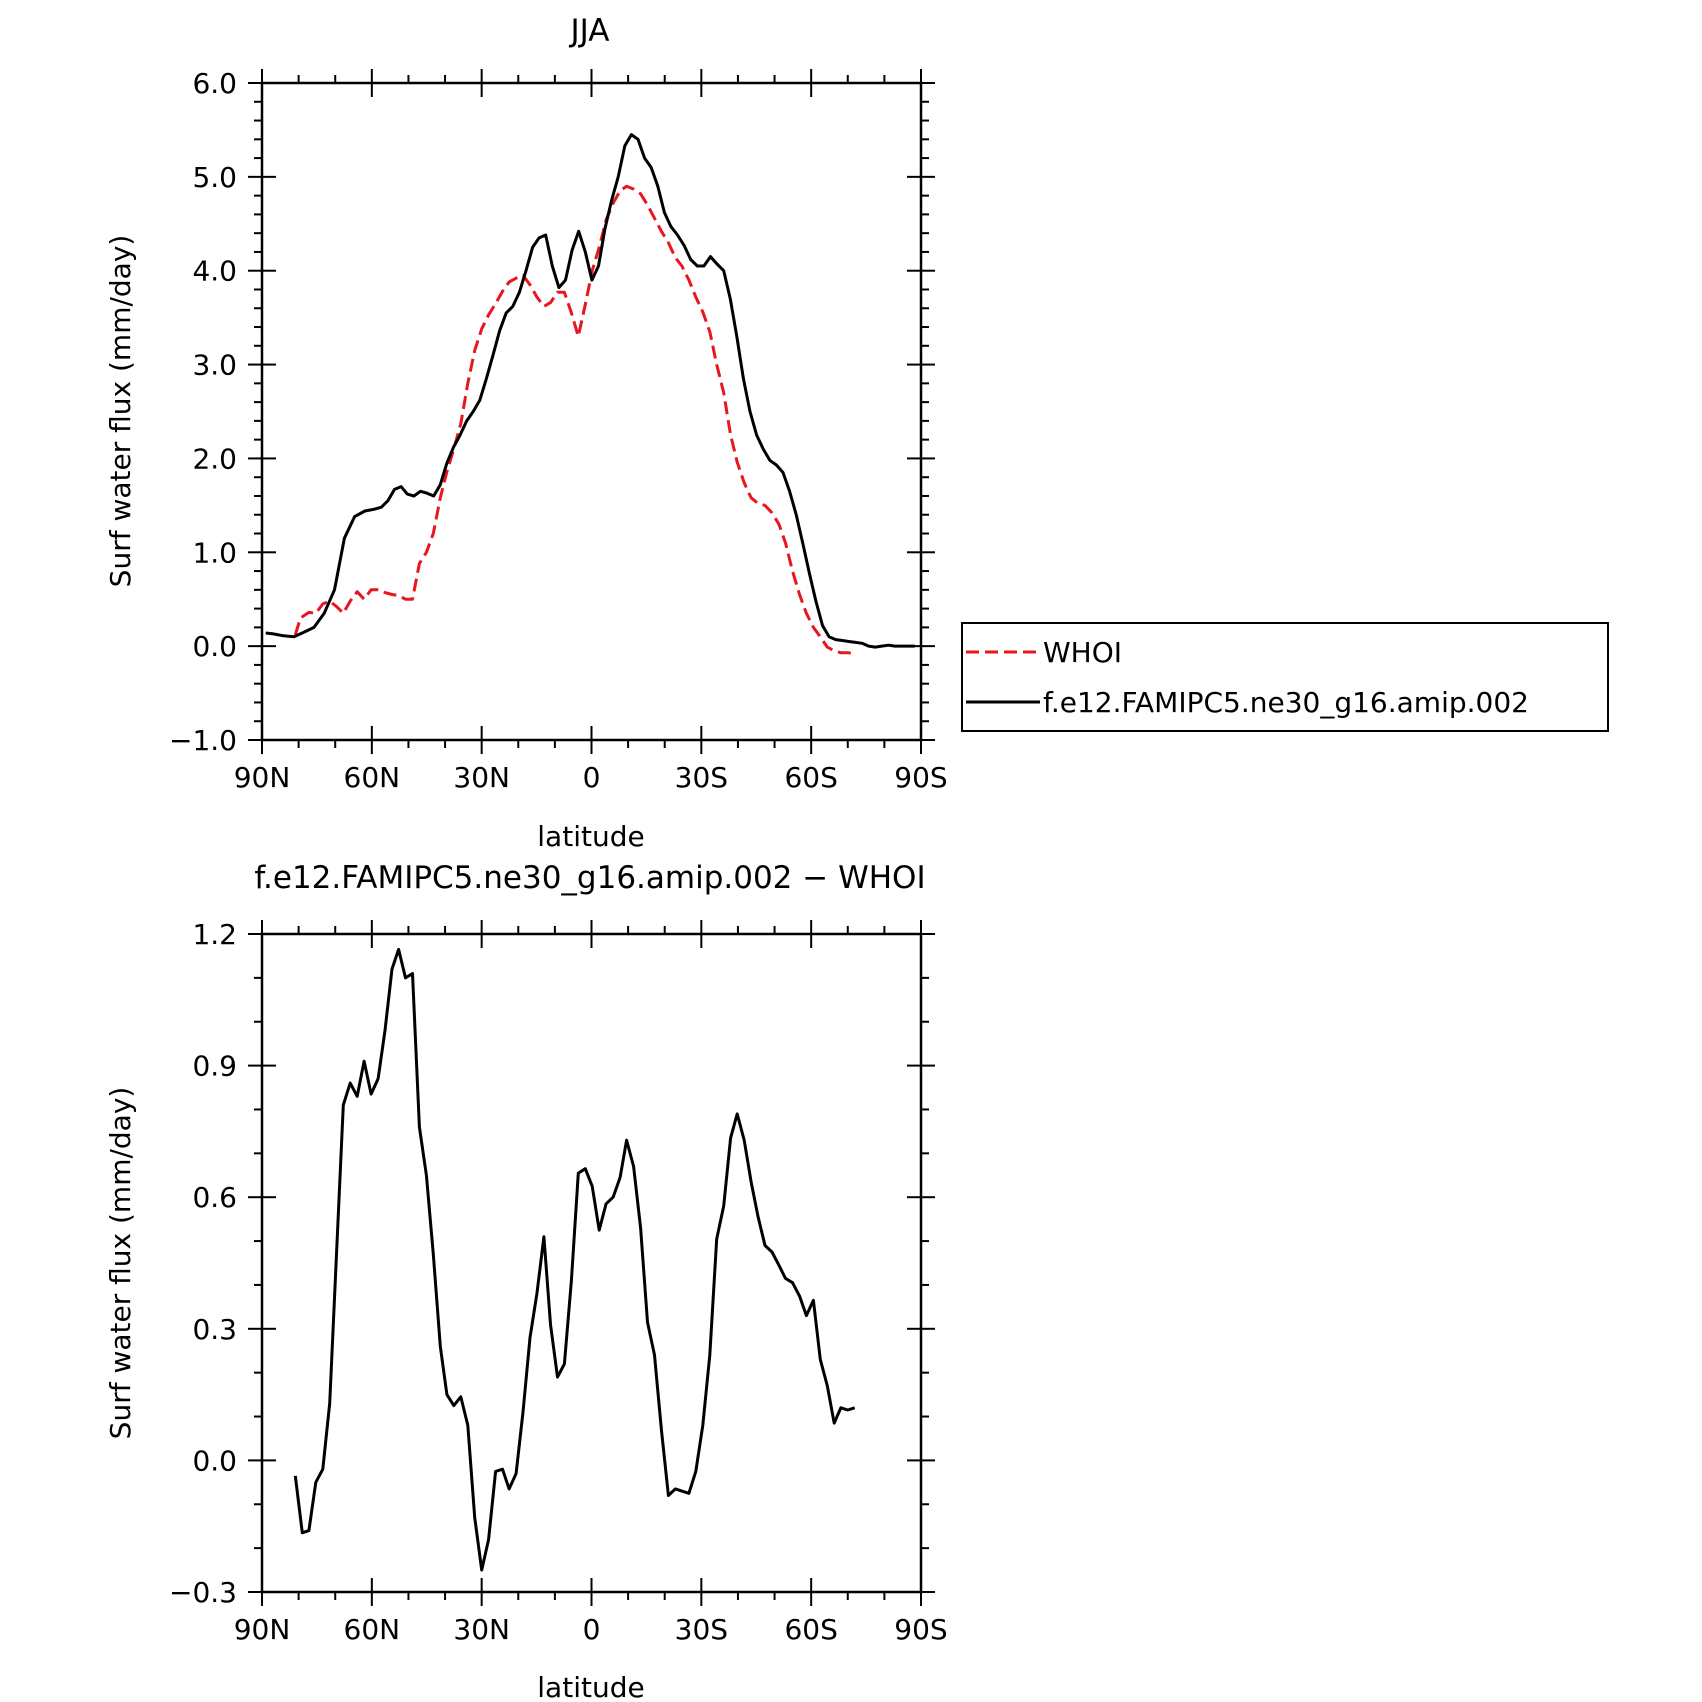 The image size is (1702, 1702). I want to click on top-xtick-label: 90N, so click(262, 777).